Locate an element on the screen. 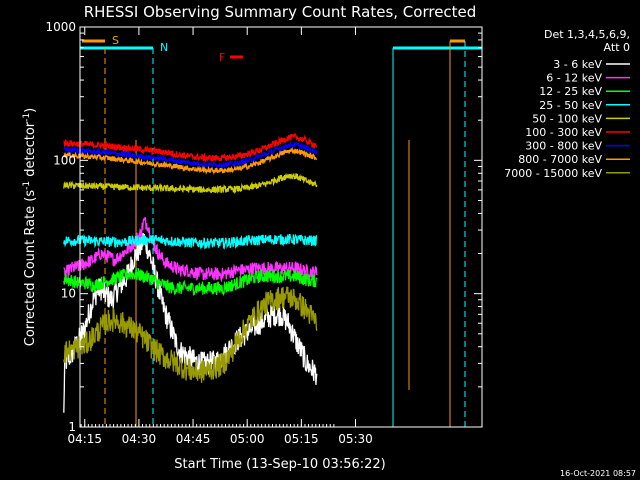 The image size is (640, 480). legend-label-7: 800 - 7000 keV is located at coordinates (560, 159).